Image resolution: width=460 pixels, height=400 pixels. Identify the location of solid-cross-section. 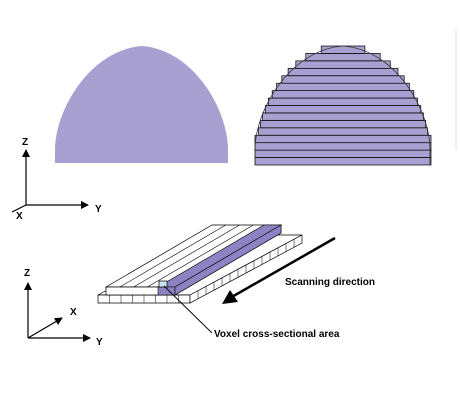
(141, 104).